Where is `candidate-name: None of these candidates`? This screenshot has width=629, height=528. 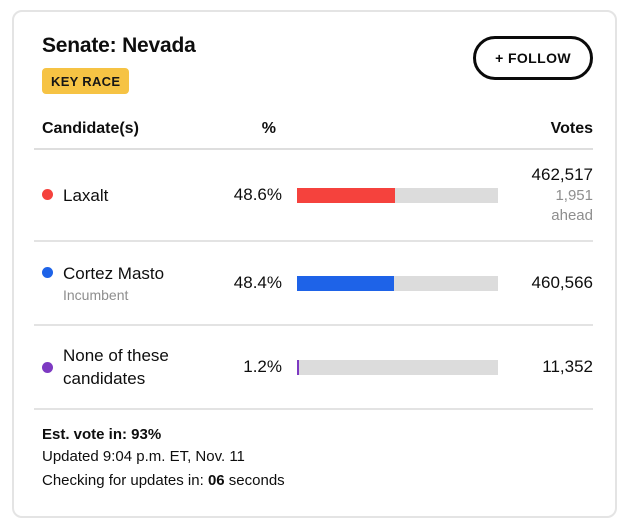 candidate-name: None of these candidates is located at coordinates (116, 367).